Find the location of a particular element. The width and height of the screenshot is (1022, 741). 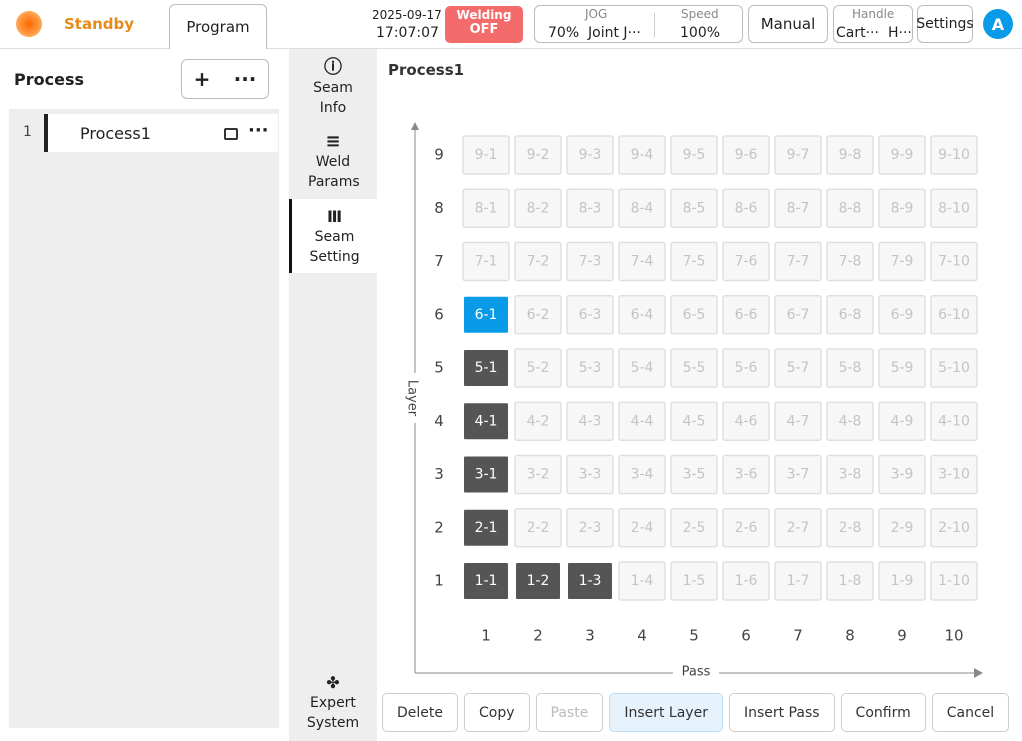

more: ··· is located at coordinates (258, 130).